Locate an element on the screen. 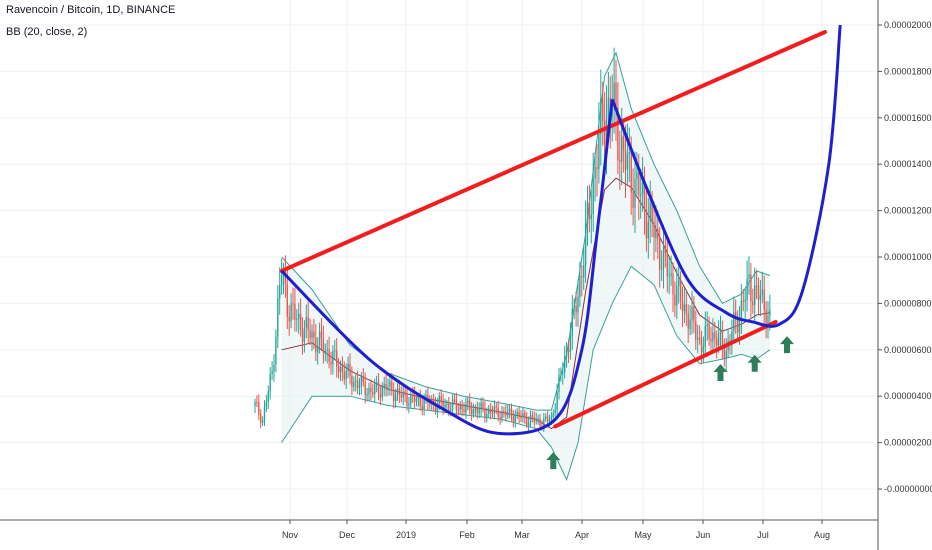  symbol-title: Ravencoin / Bitcoin, 1D, BINANCE is located at coordinates (91, 10).